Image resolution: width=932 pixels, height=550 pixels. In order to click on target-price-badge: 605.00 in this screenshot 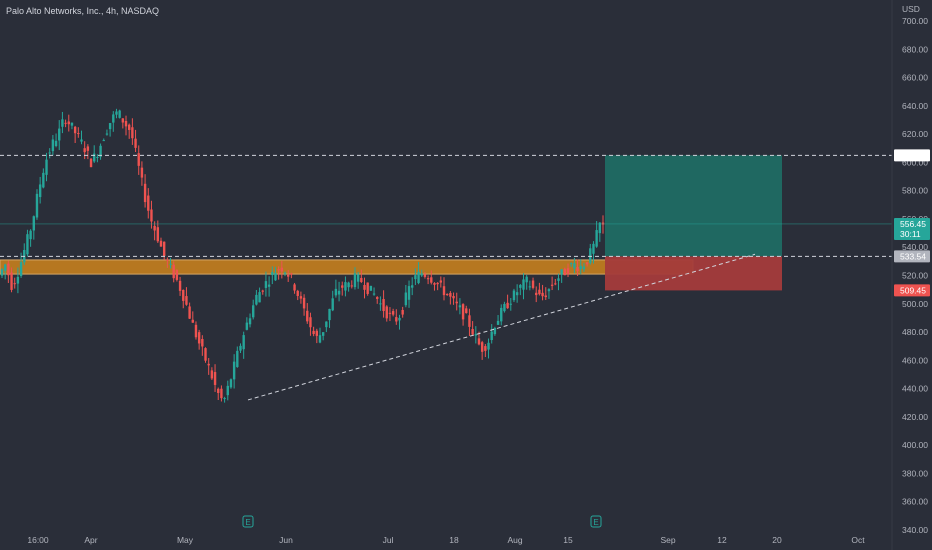, I will do `click(913, 155)`.